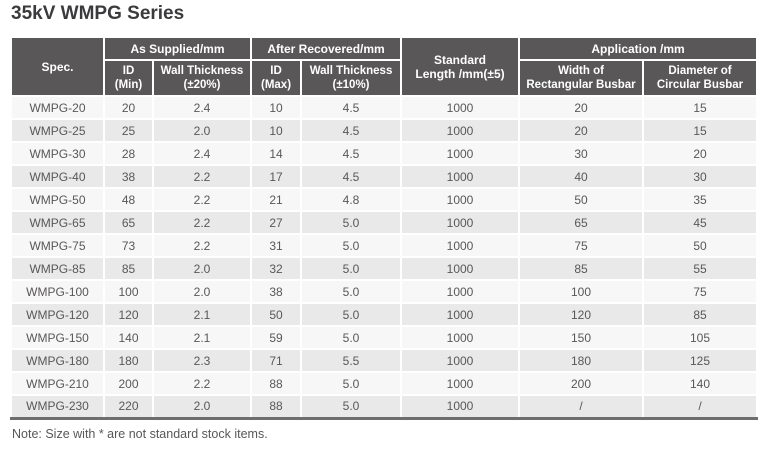 This screenshot has height=459, width=766. What do you see at coordinates (202, 337) in the screenshot?
I see `value-cell: 2.1` at bounding box center [202, 337].